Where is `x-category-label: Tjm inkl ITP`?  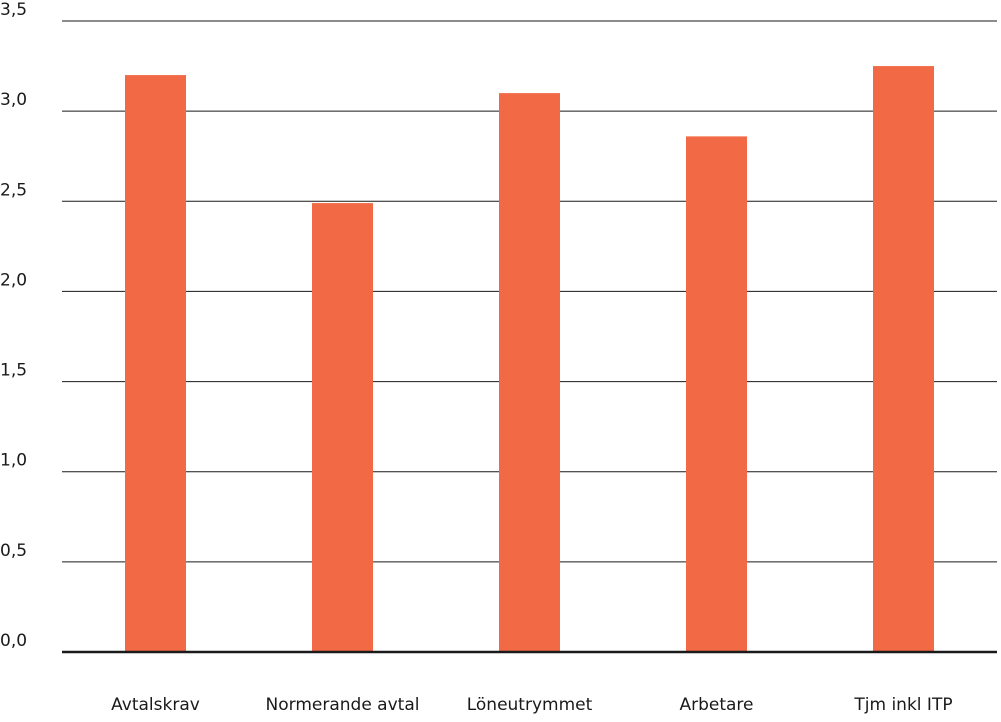 x-category-label: Tjm inkl ITP is located at coordinates (902, 705).